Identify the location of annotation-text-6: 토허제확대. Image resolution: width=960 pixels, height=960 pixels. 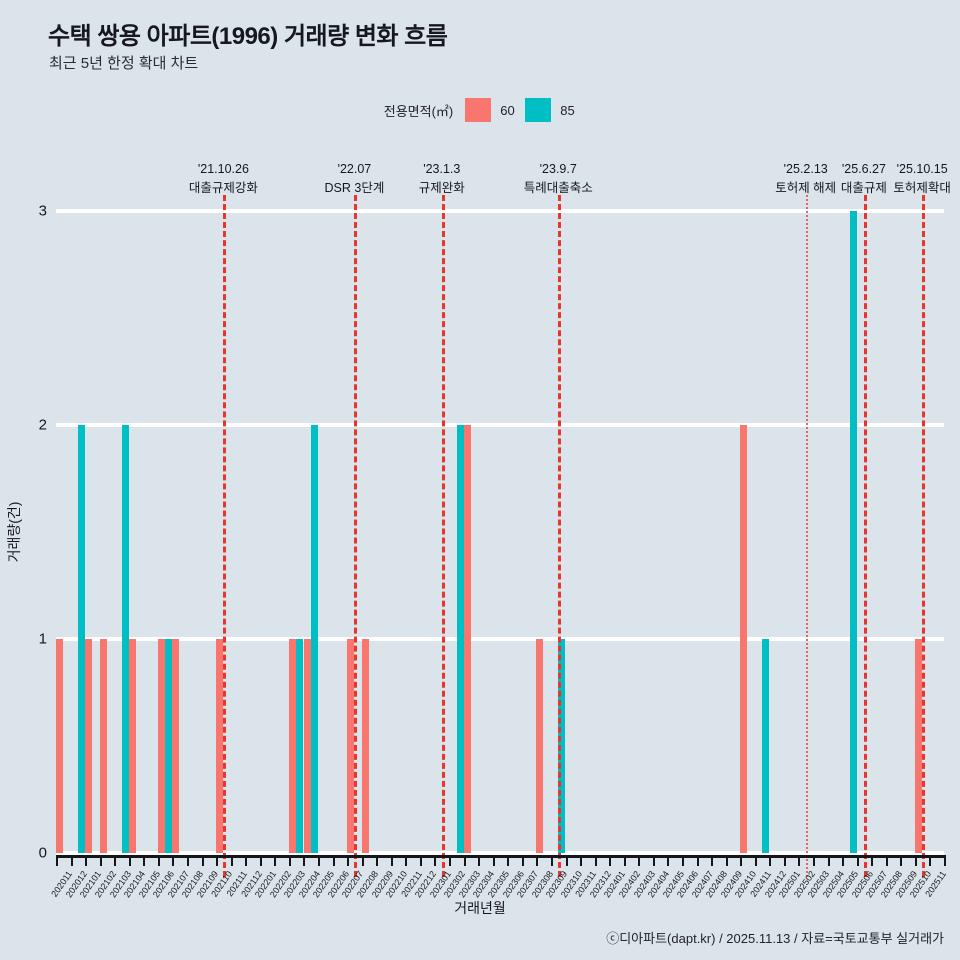
(922, 188).